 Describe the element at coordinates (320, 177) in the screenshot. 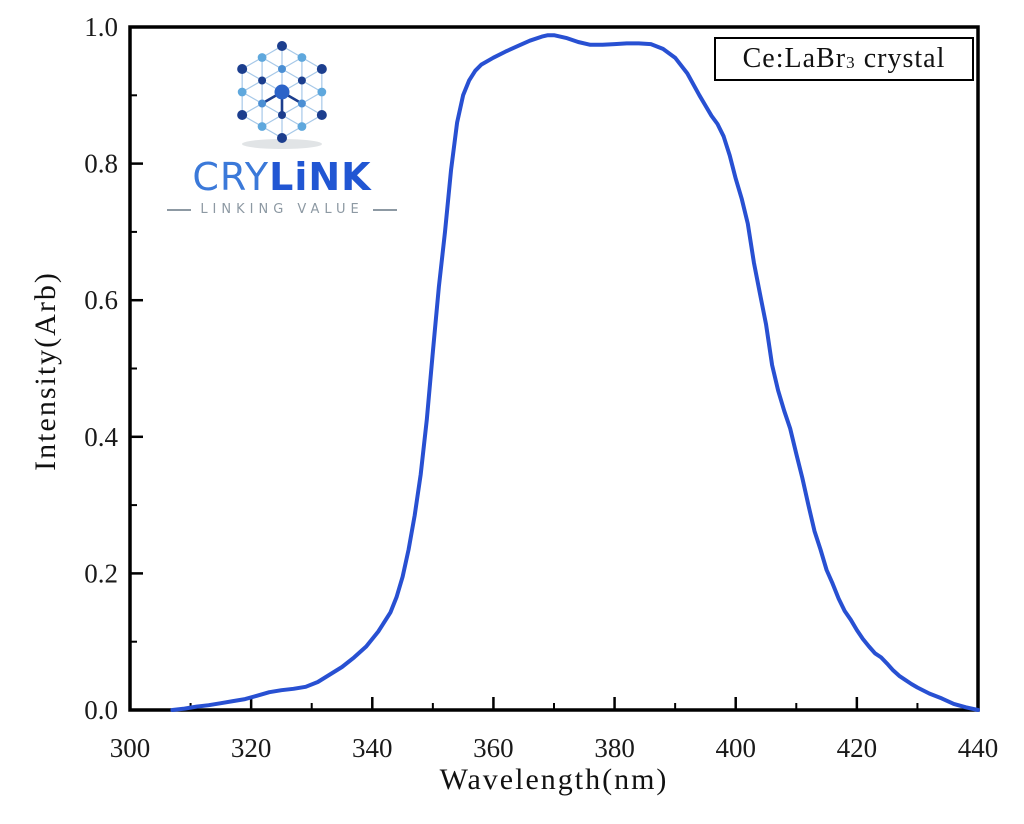

I see `logo-text-link: LiNK` at that location.